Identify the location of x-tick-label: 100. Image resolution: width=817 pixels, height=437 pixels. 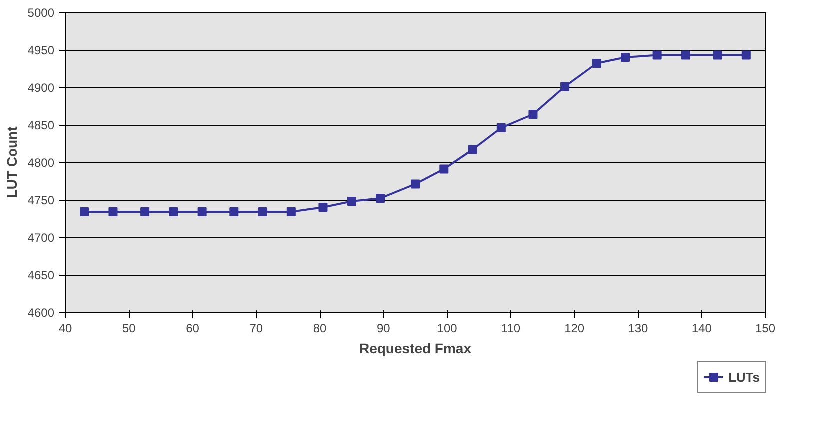
(447, 329).